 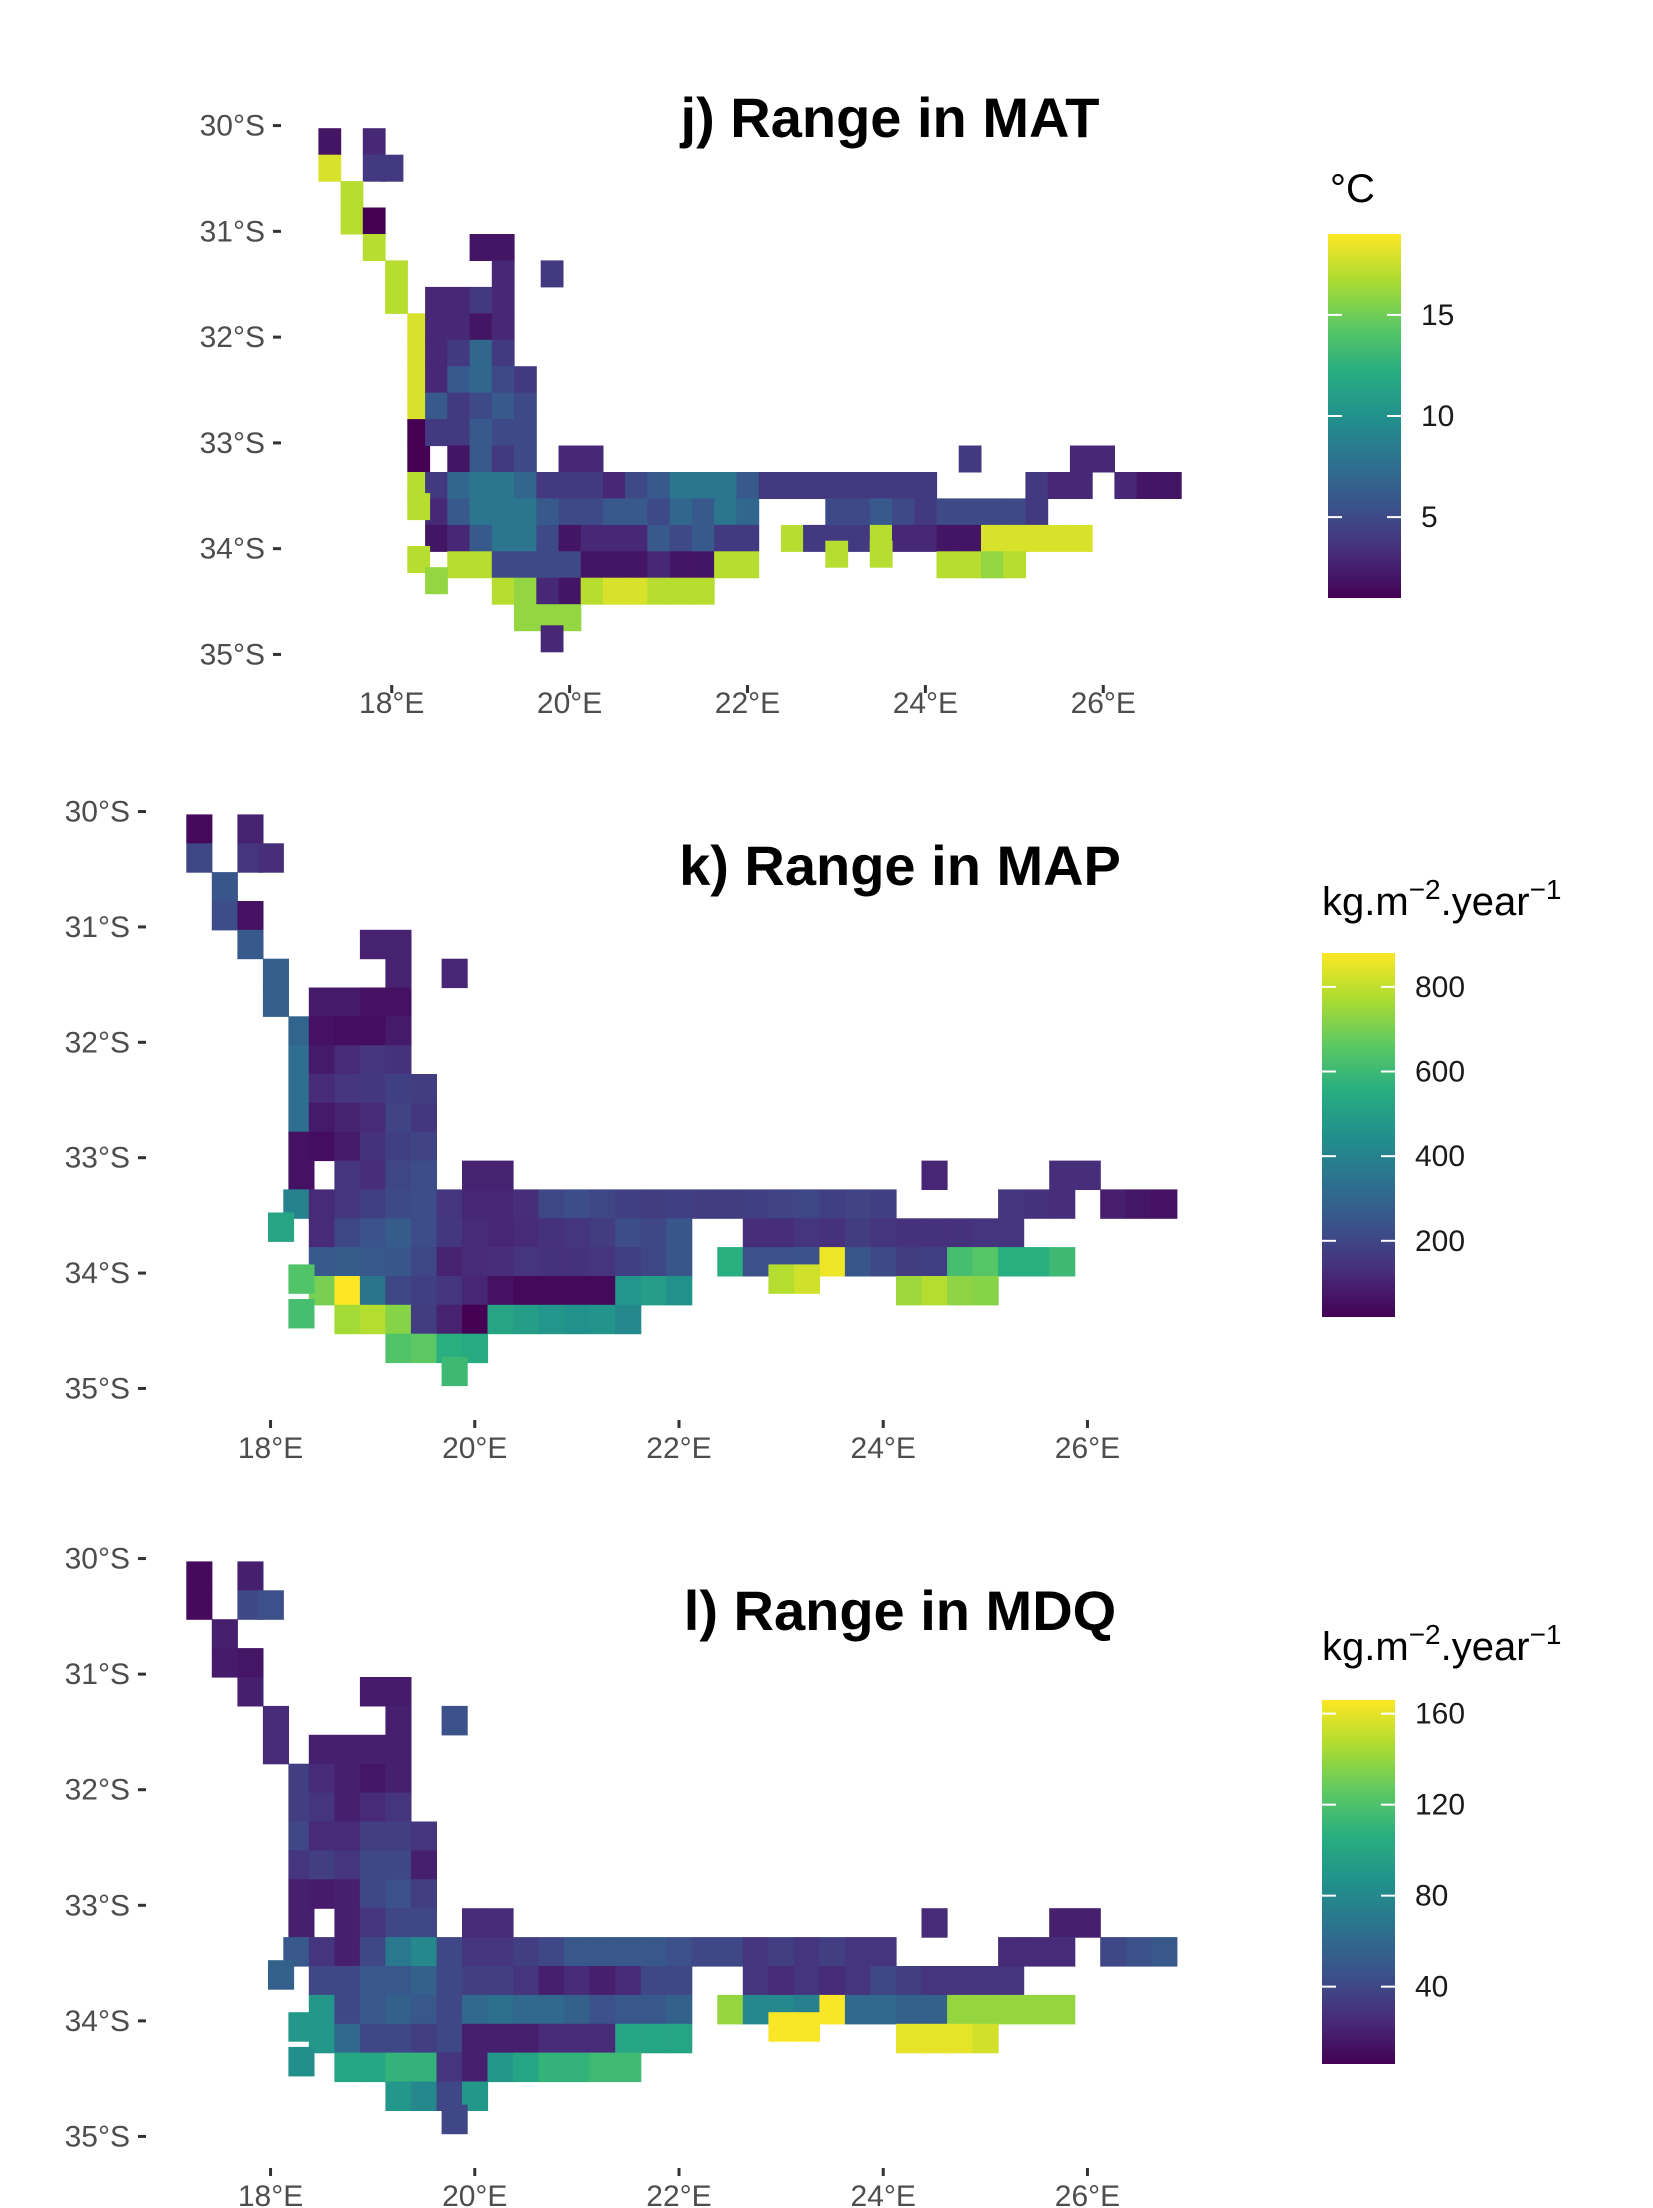 What do you see at coordinates (1440, 1072) in the screenshot?
I see `legend-tick-label: 600` at bounding box center [1440, 1072].